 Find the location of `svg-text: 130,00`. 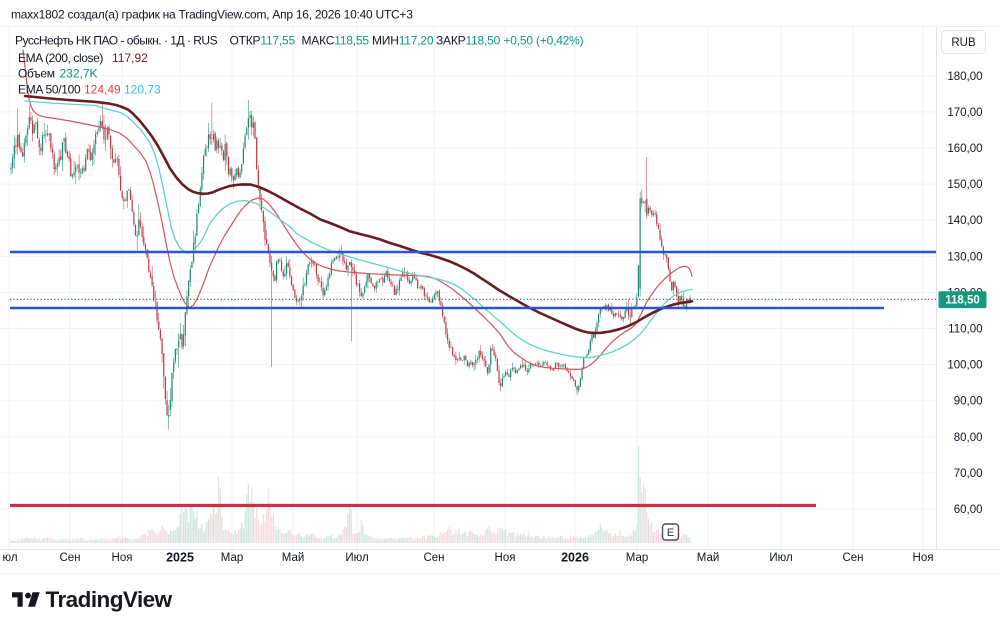

svg-text: 130,00 is located at coordinates (964, 257).